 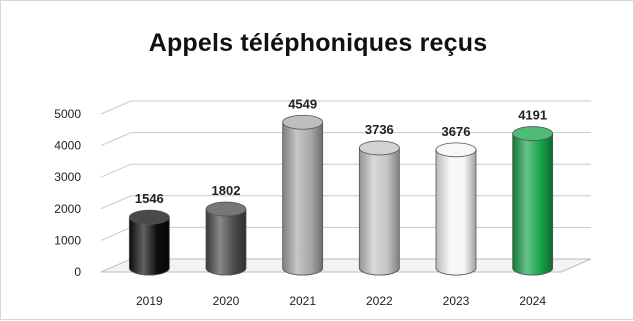 I want to click on x-tick-label: 2023, so click(x=456, y=301).